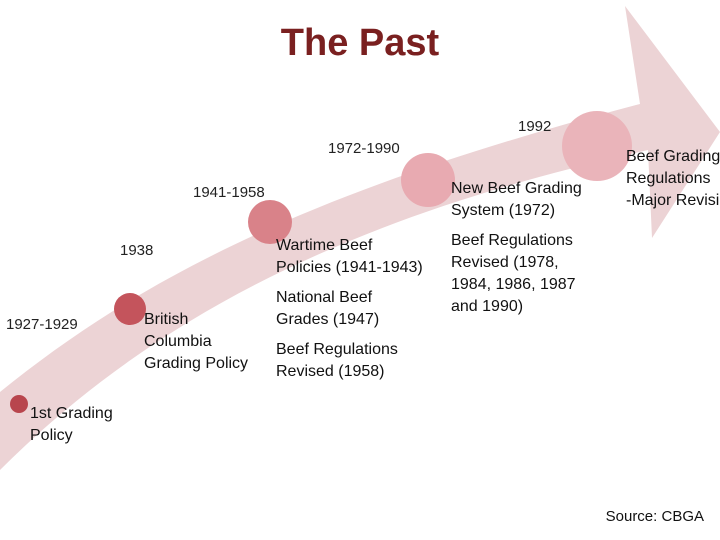  I want to click on event-line: Columbia, so click(178, 341).